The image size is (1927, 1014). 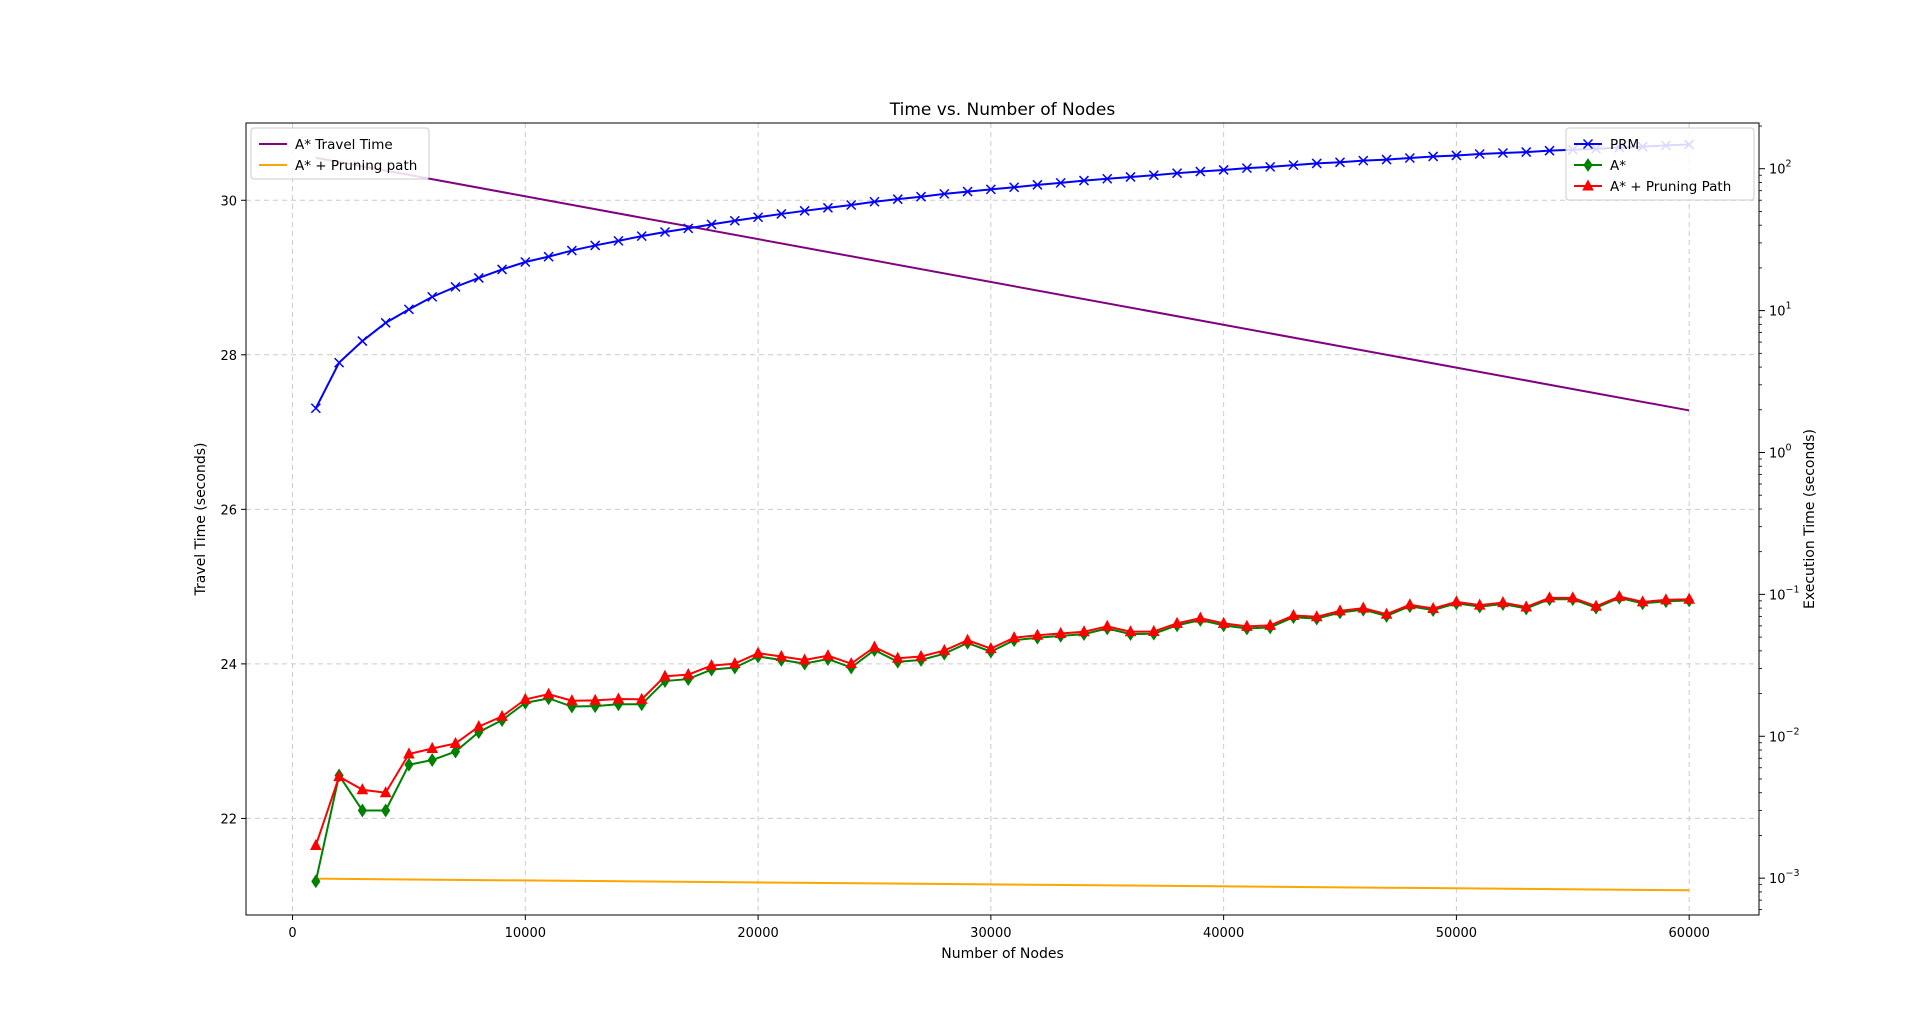 What do you see at coordinates (228, 665) in the screenshot?
I see `y-left-tick-label: 24` at bounding box center [228, 665].